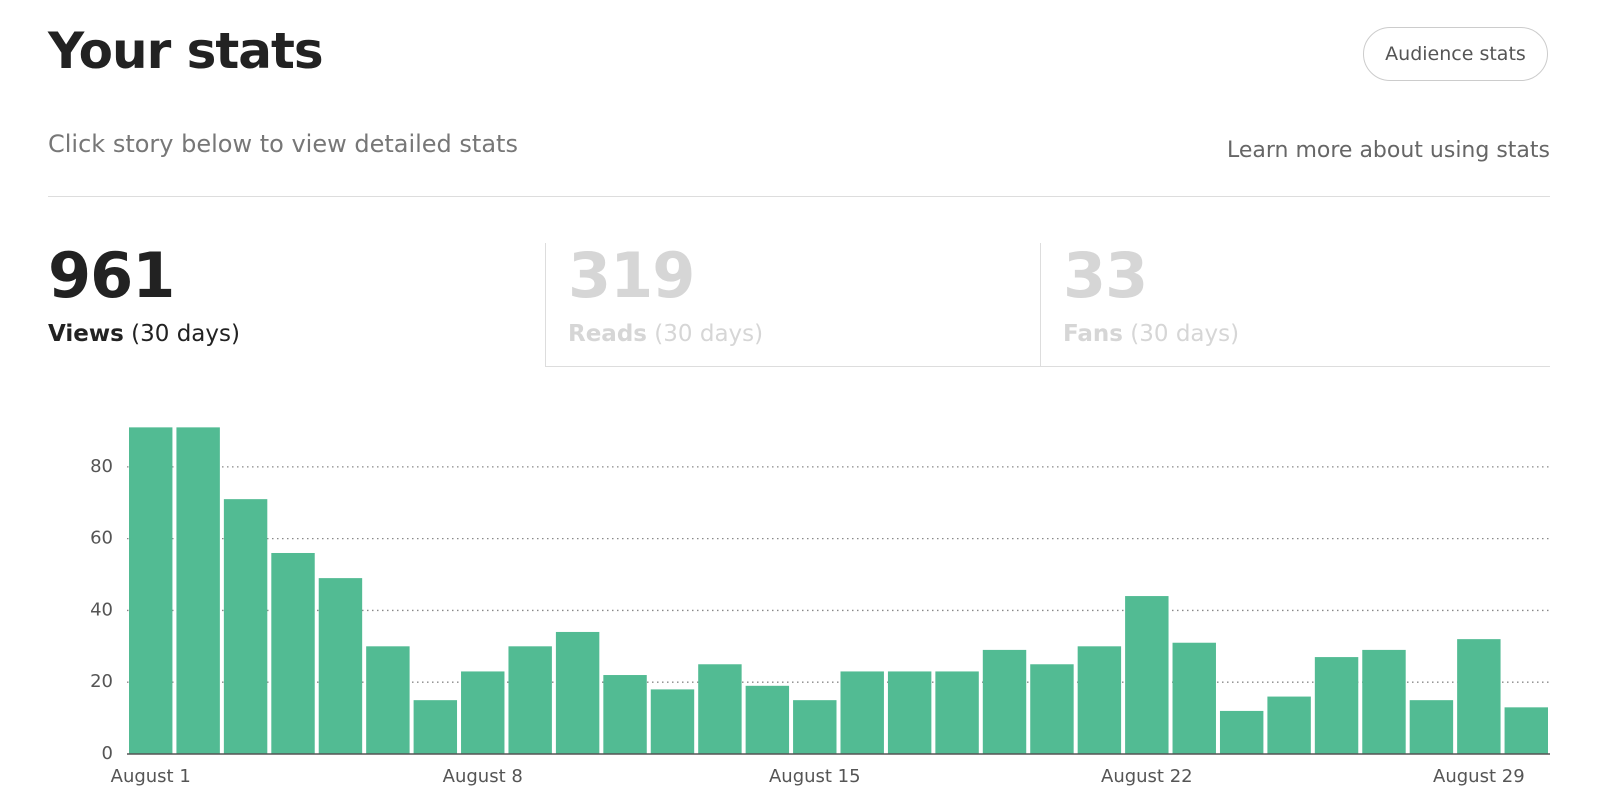  What do you see at coordinates (1147, 776) in the screenshot?
I see `x-tick-label: August 22` at bounding box center [1147, 776].